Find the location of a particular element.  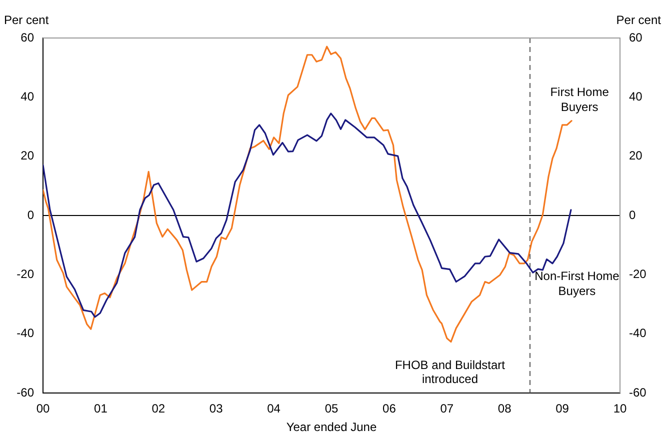

y2-tick-label: 0 is located at coordinates (632, 215).